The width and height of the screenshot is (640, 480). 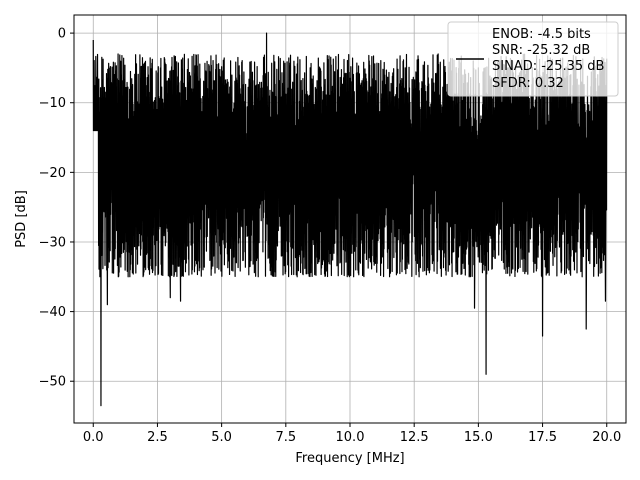 I want to click on legend-box, so click(x=533, y=59).